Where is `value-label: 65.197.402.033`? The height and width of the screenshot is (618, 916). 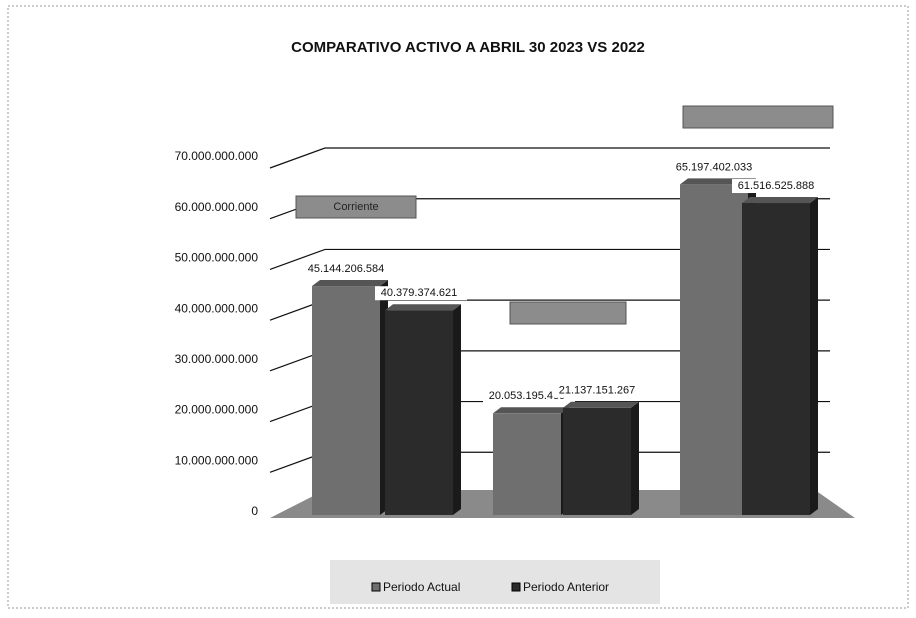 value-label: 65.197.402.033 is located at coordinates (714, 167).